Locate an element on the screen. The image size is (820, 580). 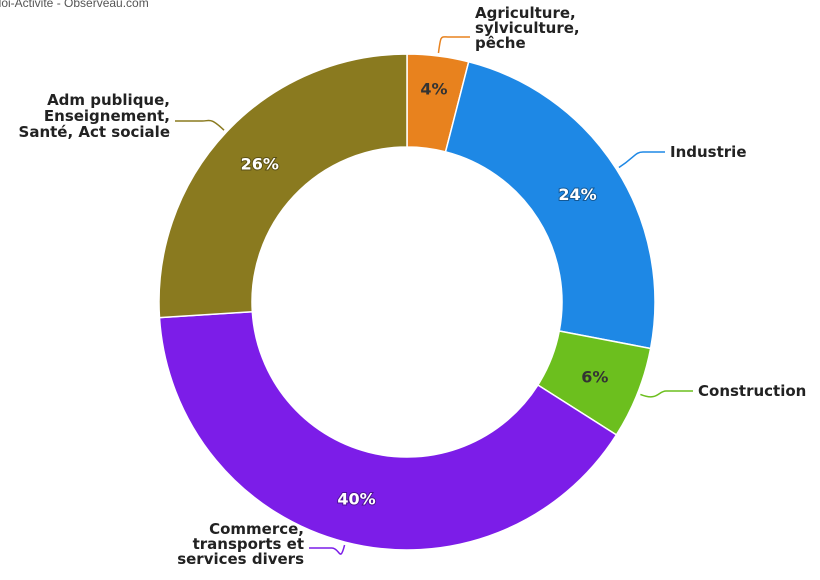
source-credit: ploi-Activité - Observeau.com is located at coordinates (74, 5).